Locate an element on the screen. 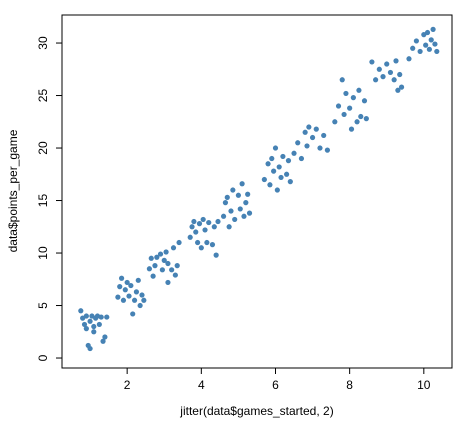 Image resolution: width=465 pixels, height=431 pixels. x-tick-label: 6 is located at coordinates (275, 385).